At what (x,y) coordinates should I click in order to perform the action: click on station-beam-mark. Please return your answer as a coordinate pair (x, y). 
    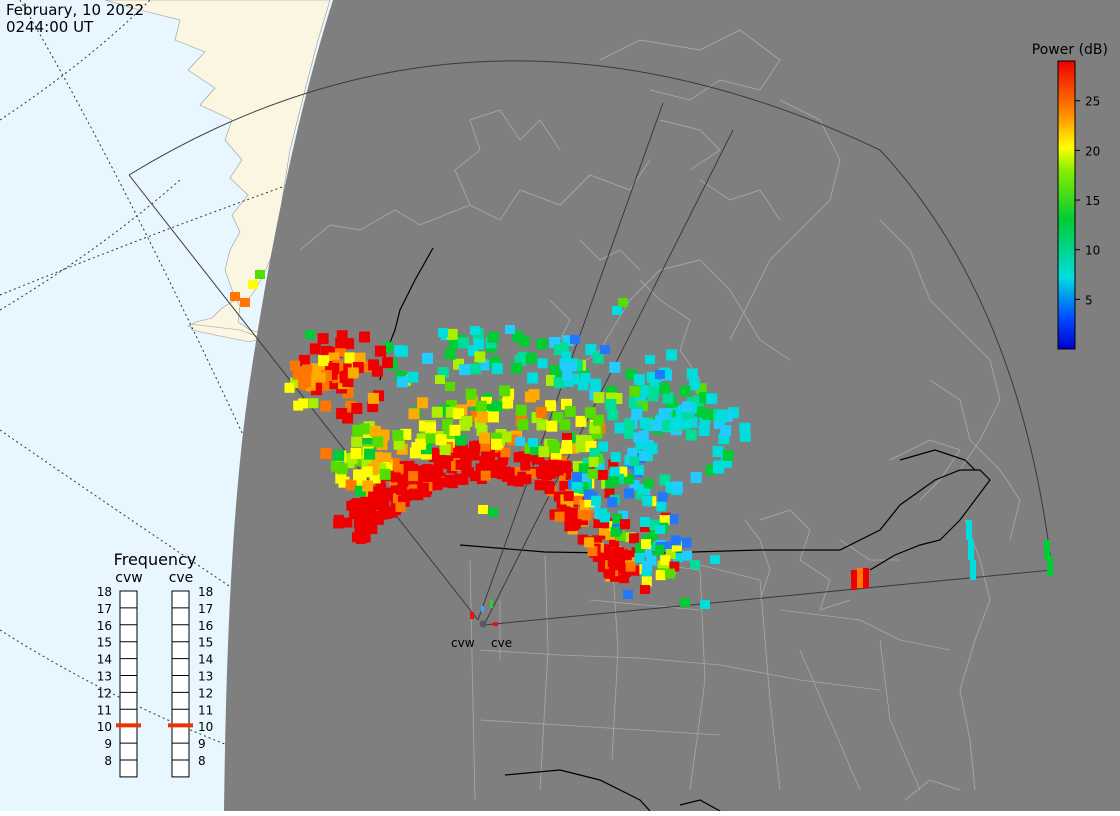
    Looking at the image, I should click on (472, 615).